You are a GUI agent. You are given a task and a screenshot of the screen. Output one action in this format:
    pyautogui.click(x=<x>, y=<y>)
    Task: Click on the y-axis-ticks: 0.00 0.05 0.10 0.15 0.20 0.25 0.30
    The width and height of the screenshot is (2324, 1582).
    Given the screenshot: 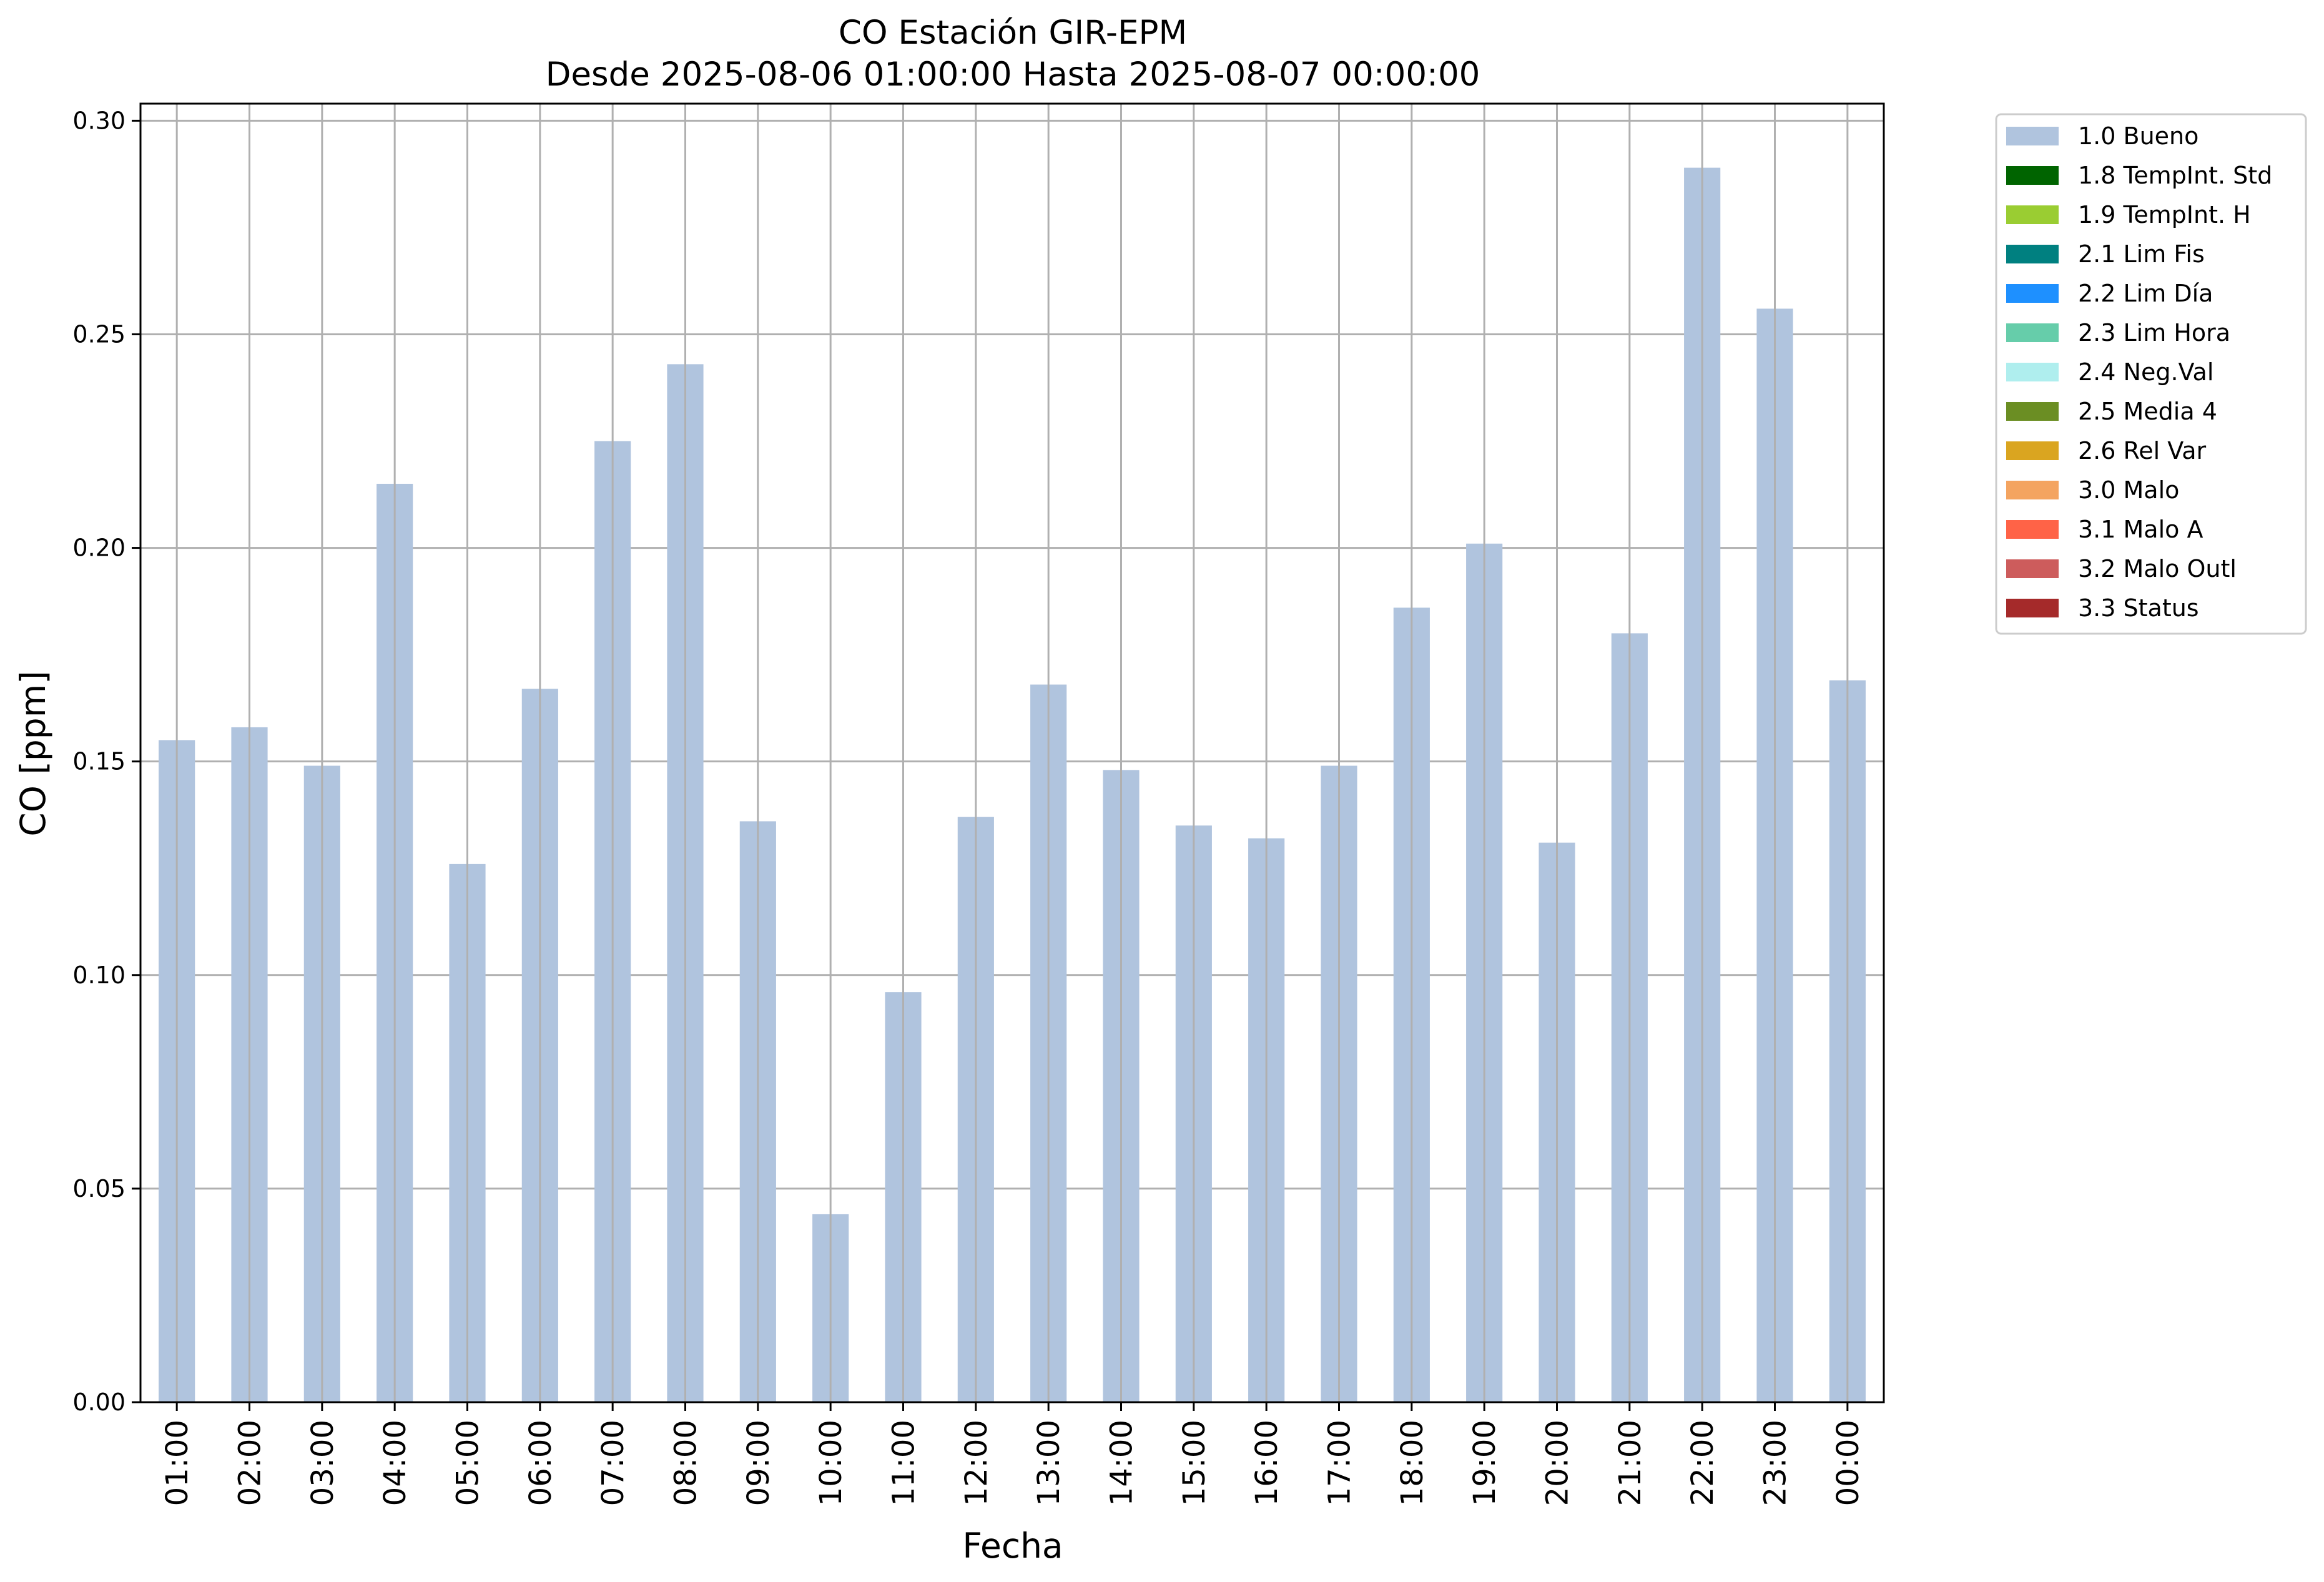 What is the action you would take?
    pyautogui.click(x=106, y=761)
    